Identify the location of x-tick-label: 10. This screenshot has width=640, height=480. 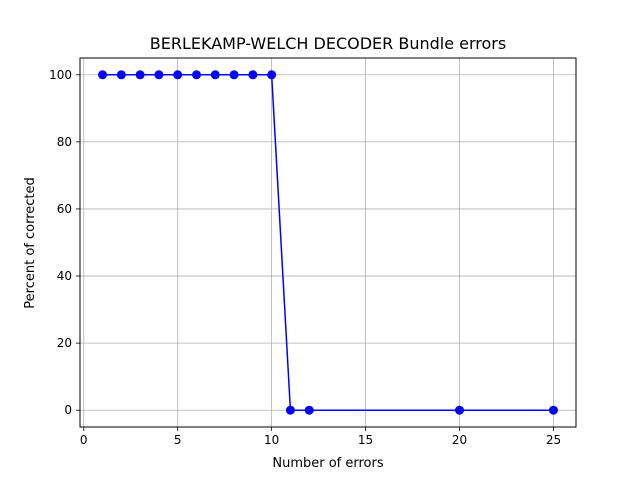
(271, 440).